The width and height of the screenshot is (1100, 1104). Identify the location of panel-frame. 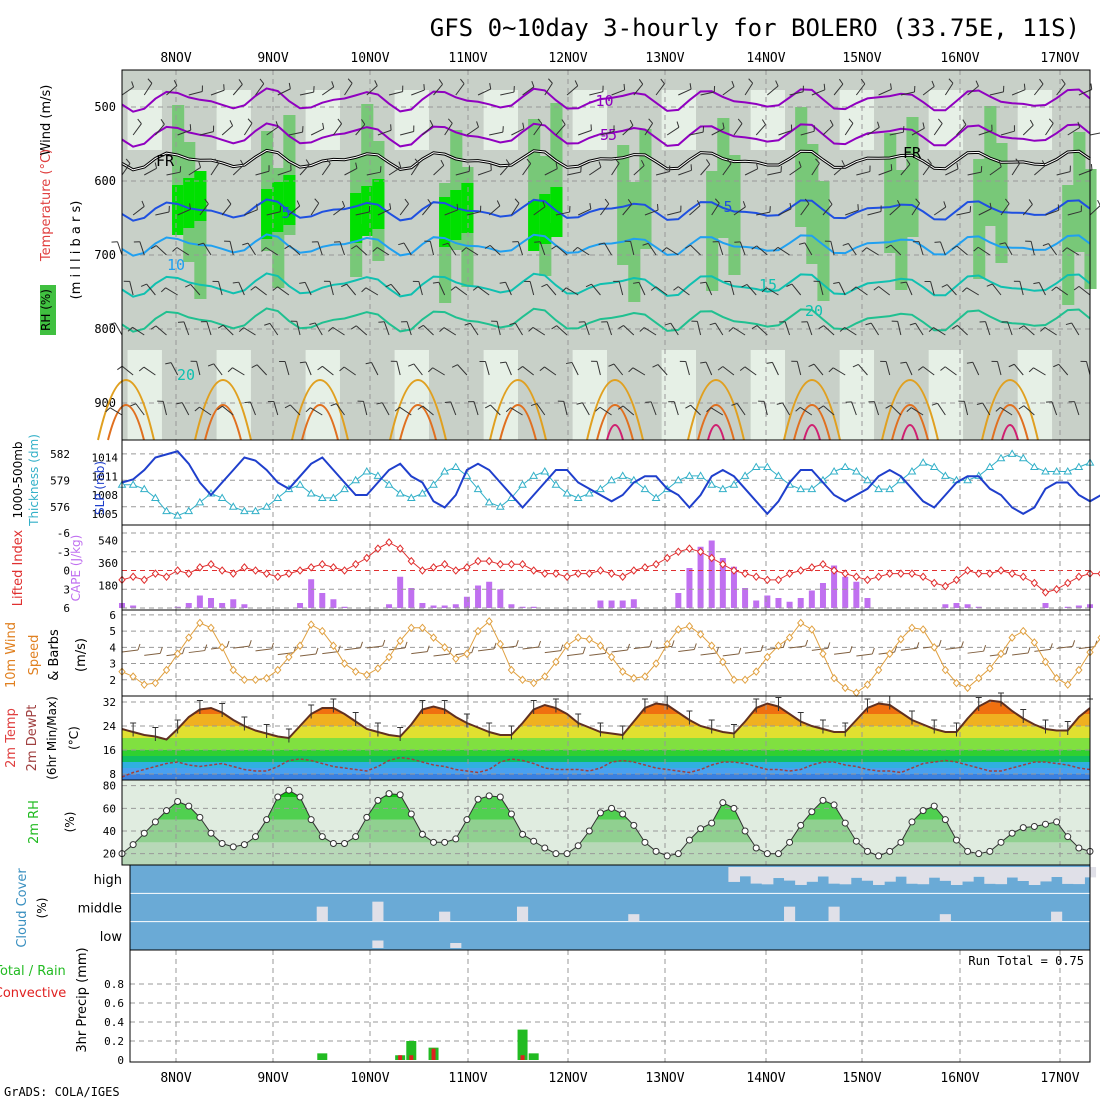
(606, 567).